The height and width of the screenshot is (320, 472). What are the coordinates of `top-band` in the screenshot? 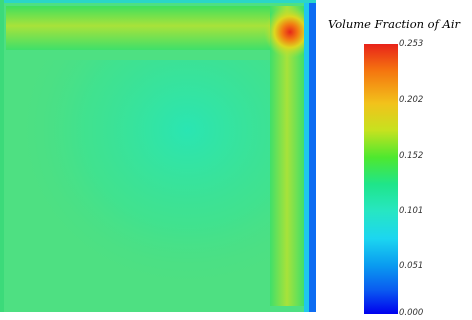 It's located at (155, 28).